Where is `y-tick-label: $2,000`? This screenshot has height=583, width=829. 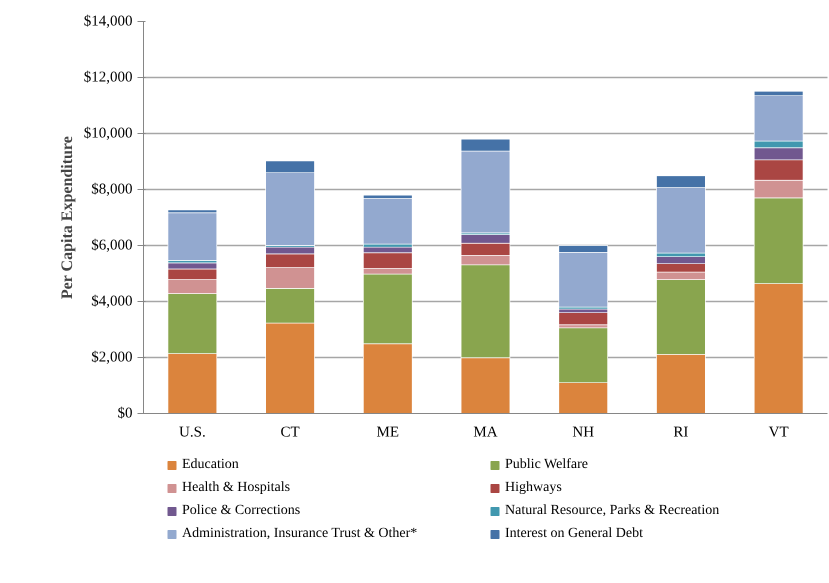 y-tick-label: $2,000 is located at coordinates (111, 358).